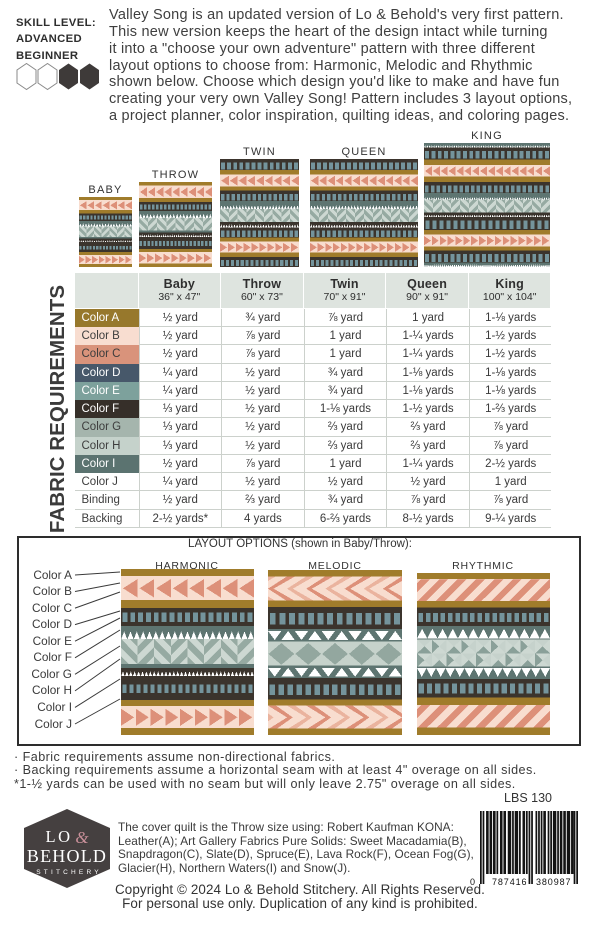  What do you see at coordinates (67, 856) in the screenshot?
I see `svg-text: BEHOLD` at bounding box center [67, 856].